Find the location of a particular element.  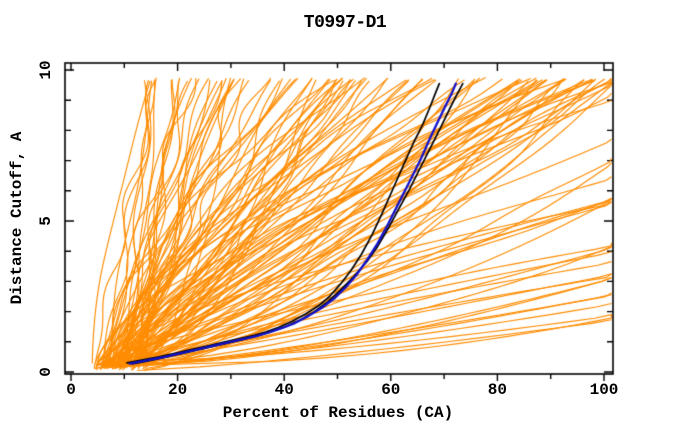

x-tick-label: 100 is located at coordinates (604, 390).